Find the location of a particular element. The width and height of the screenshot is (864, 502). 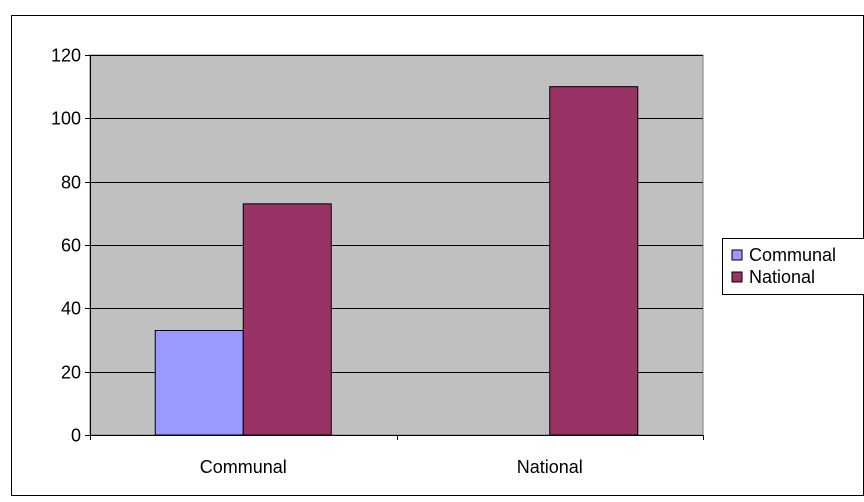

legend-swatch-national is located at coordinates (737, 277).